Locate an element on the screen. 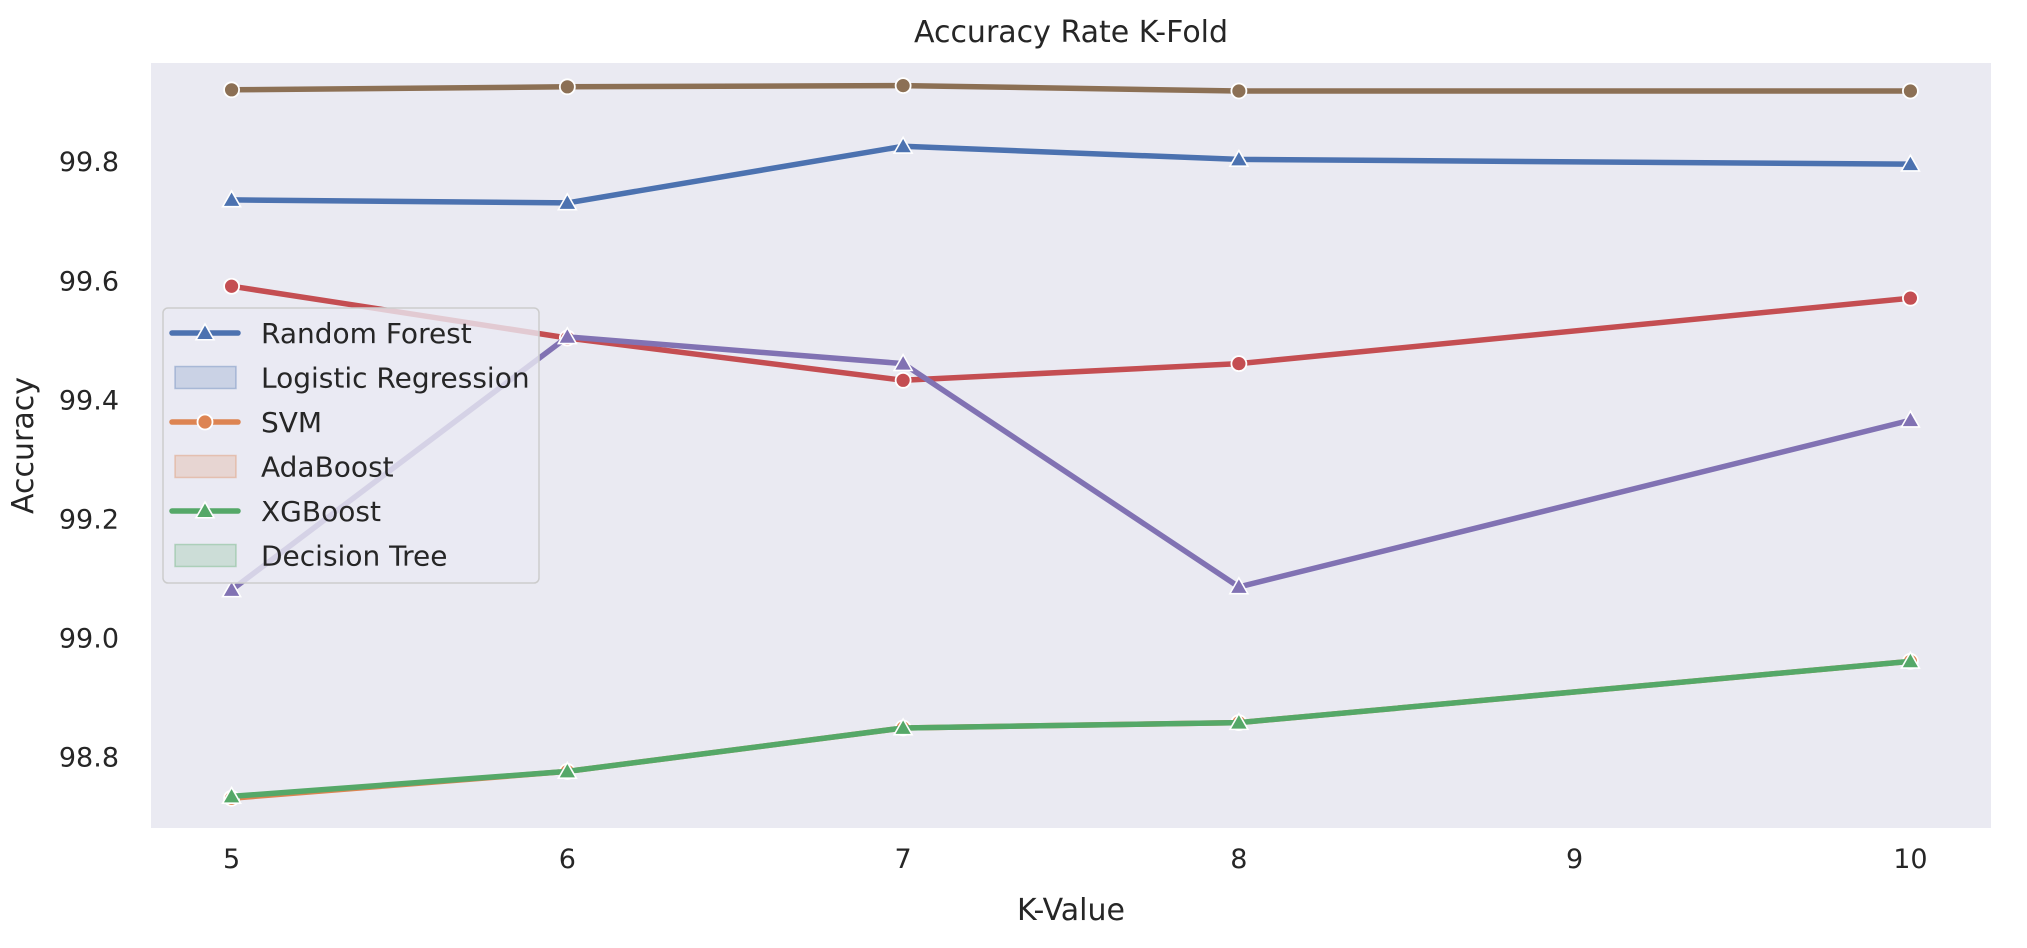  y-axis-title: Accuracy is located at coordinates (23, 445).